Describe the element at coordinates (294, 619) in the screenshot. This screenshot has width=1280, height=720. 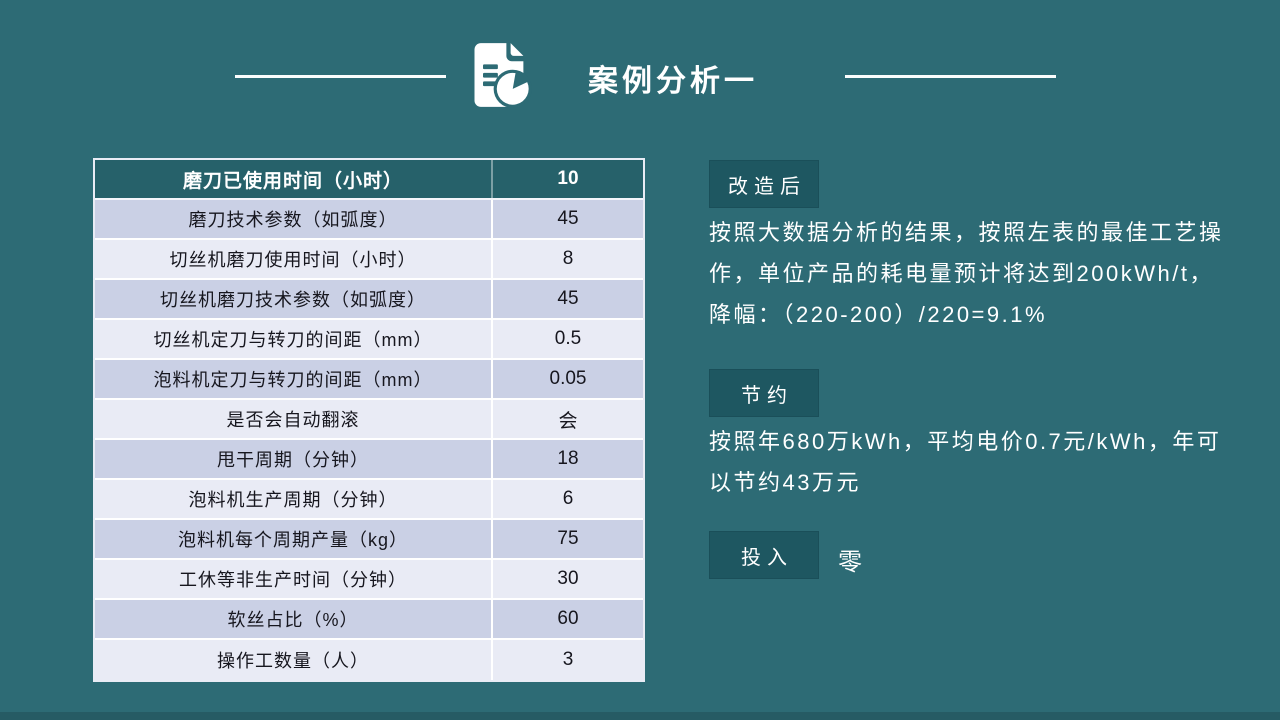
I see `row-label: 软丝占比（%）` at that location.